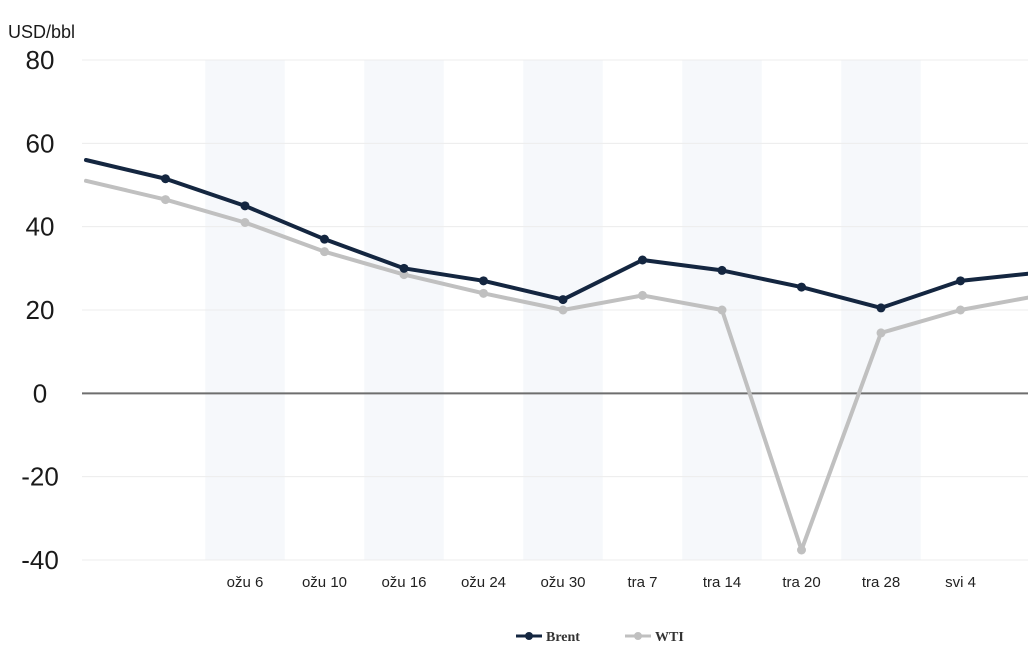 The width and height of the screenshot is (1028, 653). I want to click on y-tick-label: -20, so click(40, 477).